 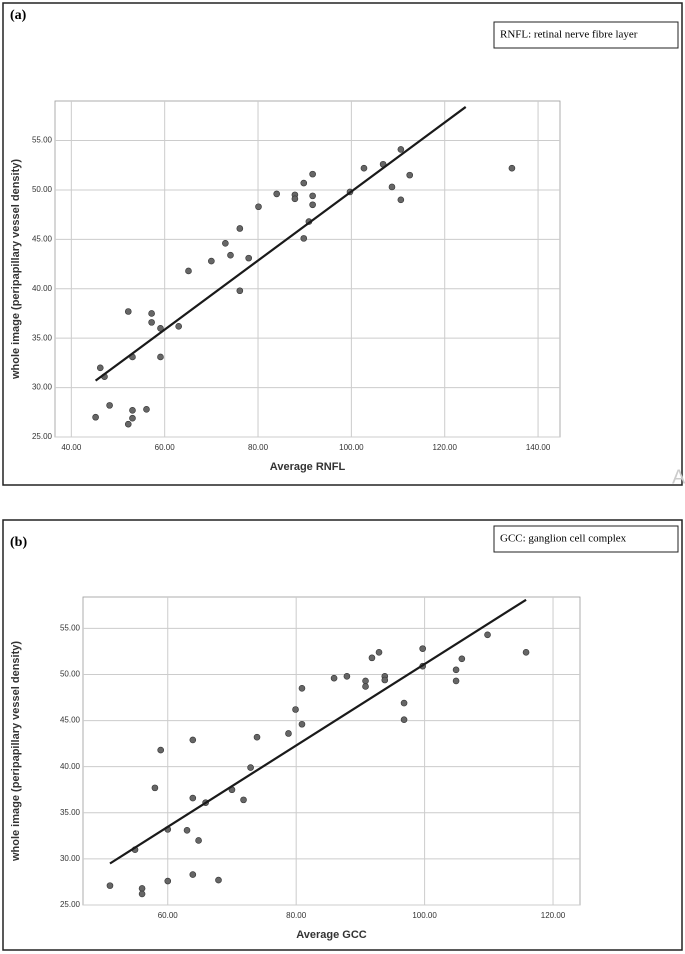 What do you see at coordinates (678, 477) in the screenshot?
I see `watermark: Ac` at bounding box center [678, 477].